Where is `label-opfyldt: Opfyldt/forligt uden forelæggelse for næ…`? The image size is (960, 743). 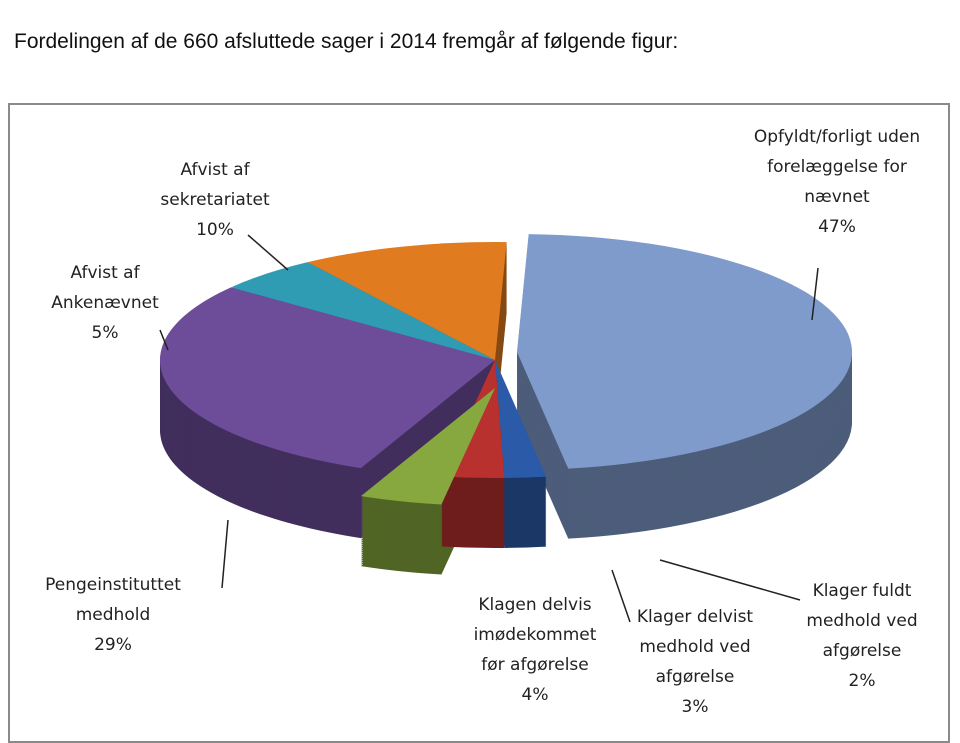
label-opfyldt: Opfyldt/forligt uden forelæggelse for næ… is located at coordinates (837, 182).